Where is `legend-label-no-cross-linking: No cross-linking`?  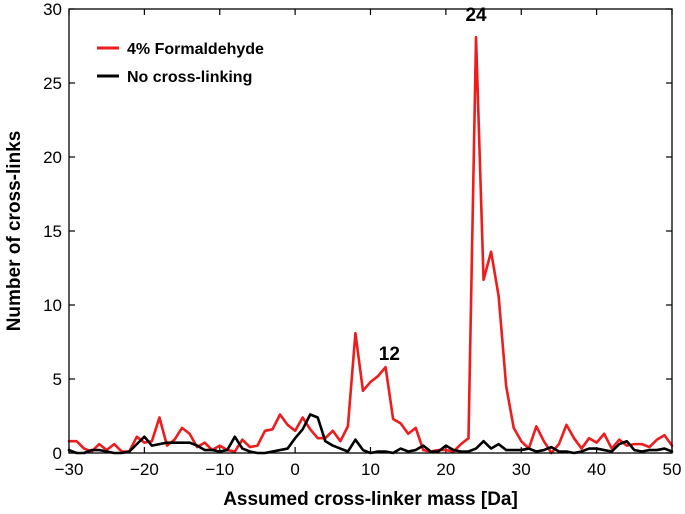 legend-label-no-cross-linking: No cross-linking is located at coordinates (189, 77).